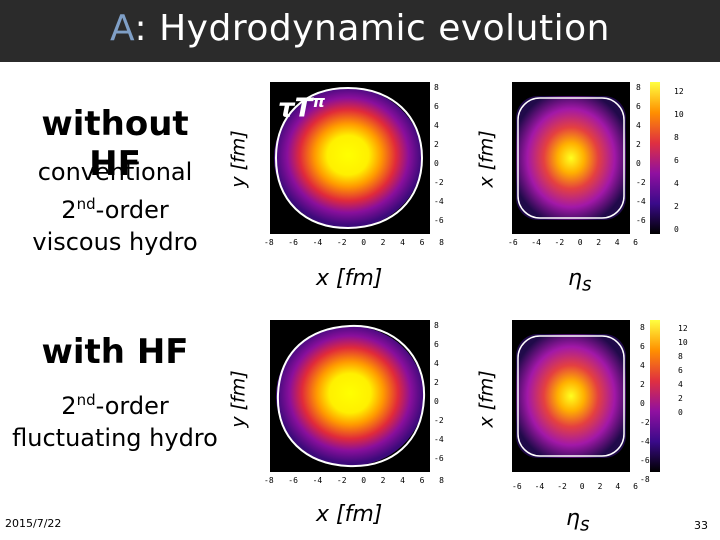 The width and height of the screenshot is (720, 540). What do you see at coordinates (573, 242) in the screenshot?
I see `ticks-x-top-right: -6 -4 -2 0 2 4 6` at bounding box center [573, 242].